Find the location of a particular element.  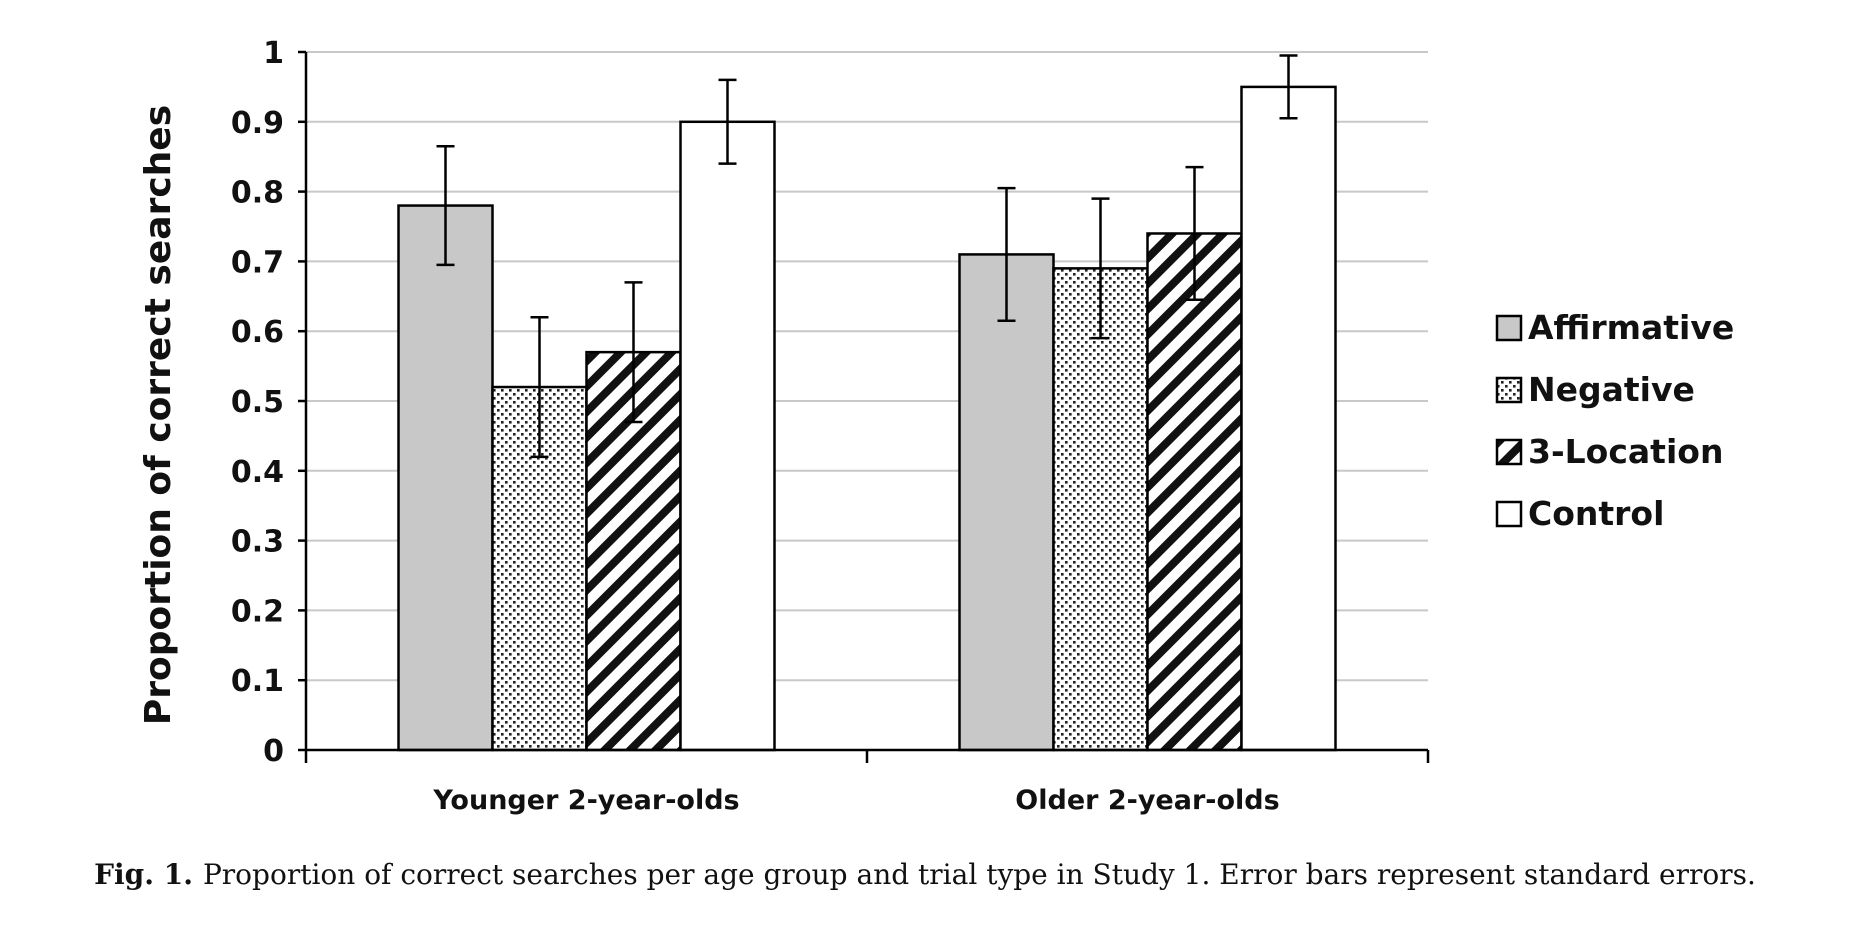

y-tick-label: 1 is located at coordinates (273, 53).